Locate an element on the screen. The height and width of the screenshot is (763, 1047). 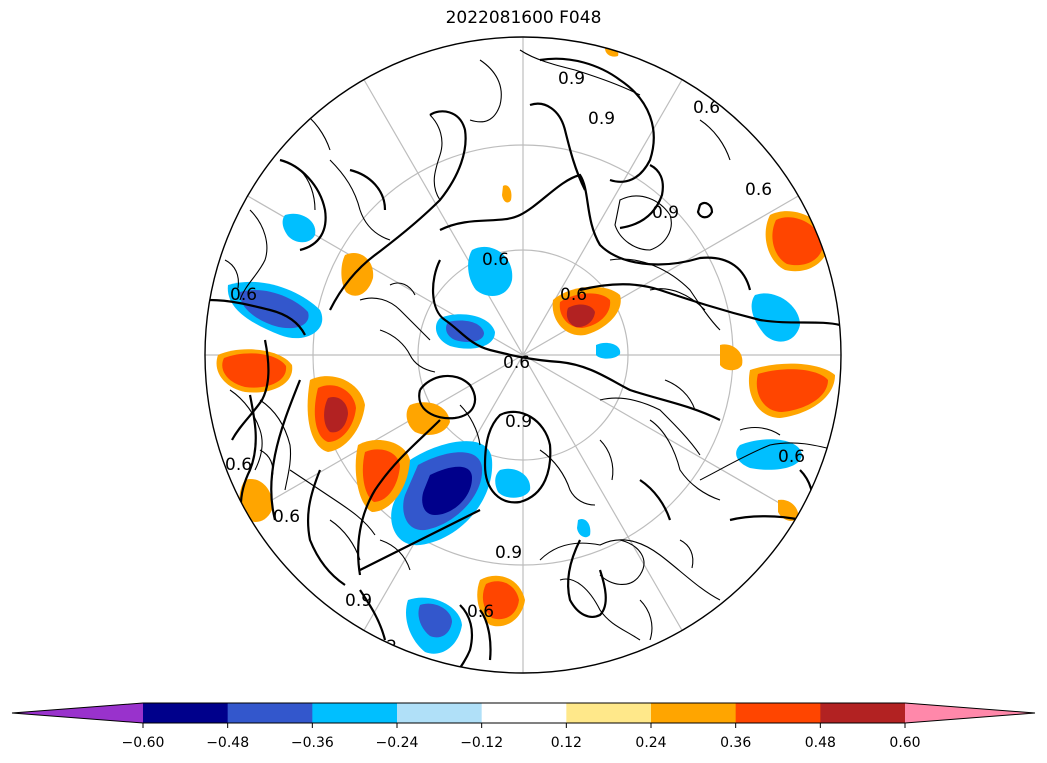
colorbar-tick-label: 0.48 is located at coordinates (820, 743).